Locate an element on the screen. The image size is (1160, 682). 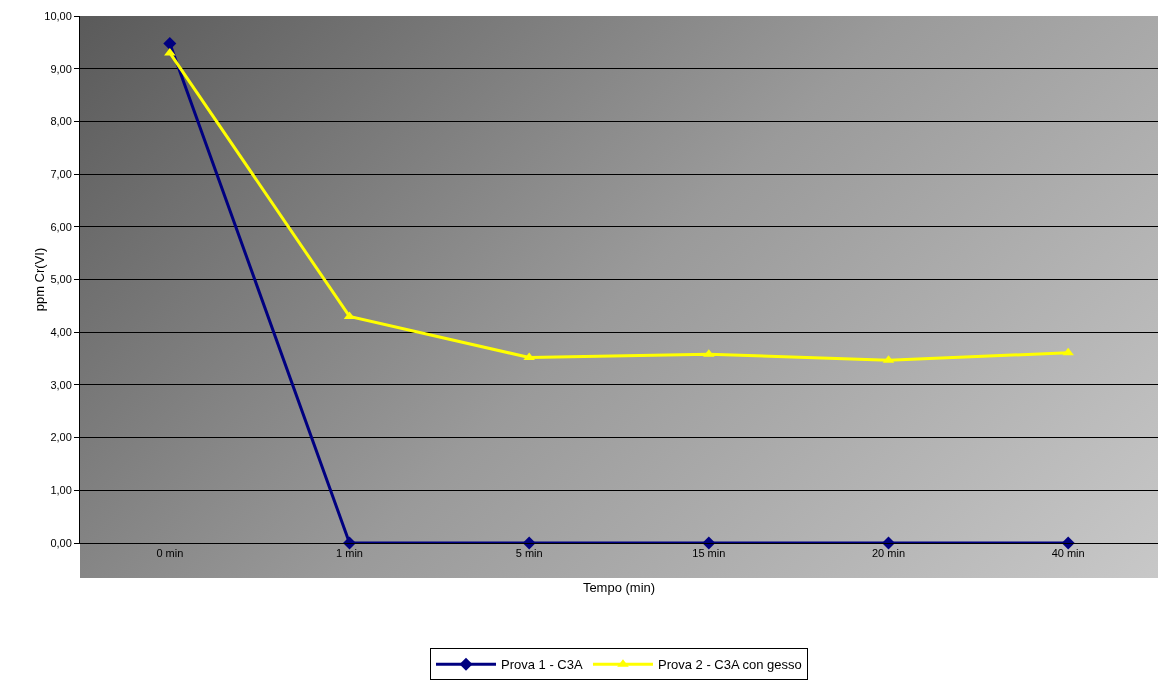
x-tick-label: 0 min is located at coordinates (170, 553).